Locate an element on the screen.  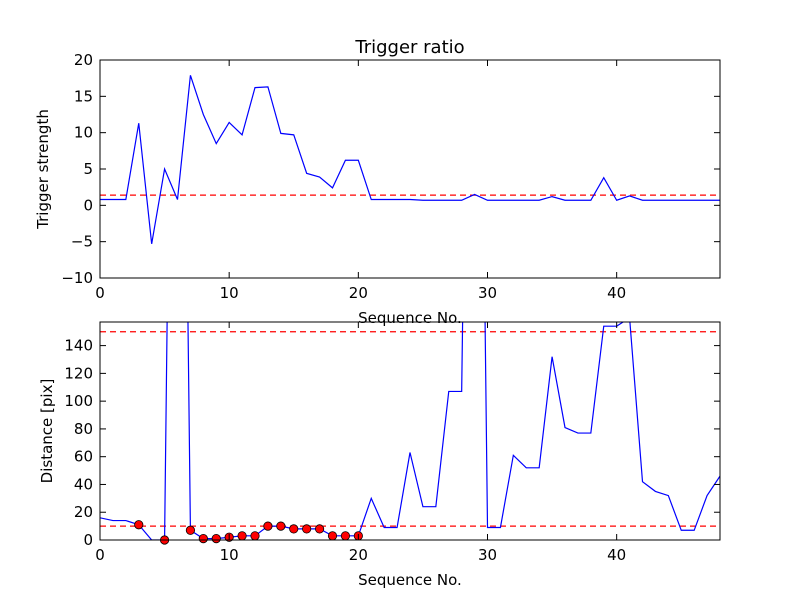
y-tick-label: 15 is located at coordinates (83, 96).